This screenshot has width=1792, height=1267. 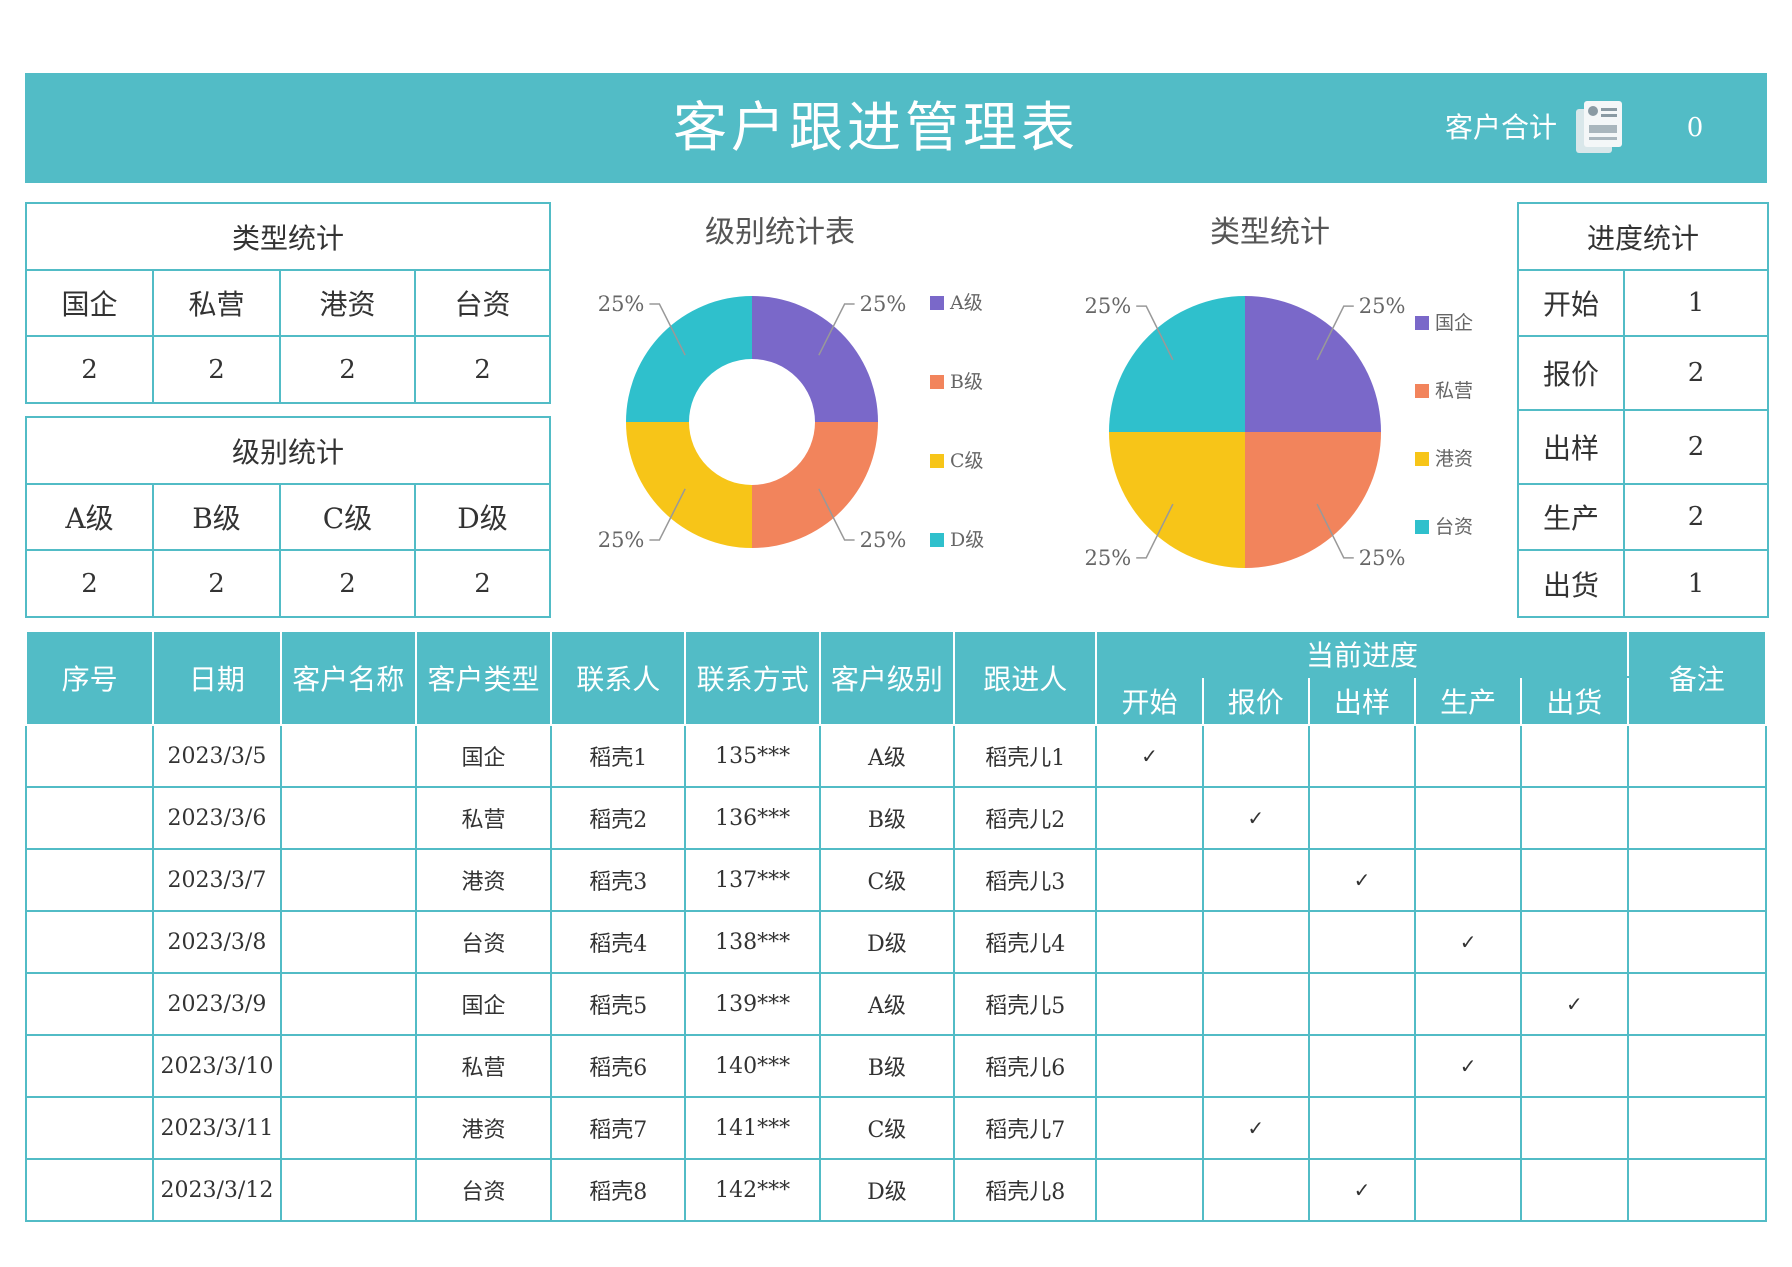 What do you see at coordinates (1571, 373) in the screenshot?
I see `progress-label-quote: 报价` at bounding box center [1571, 373].